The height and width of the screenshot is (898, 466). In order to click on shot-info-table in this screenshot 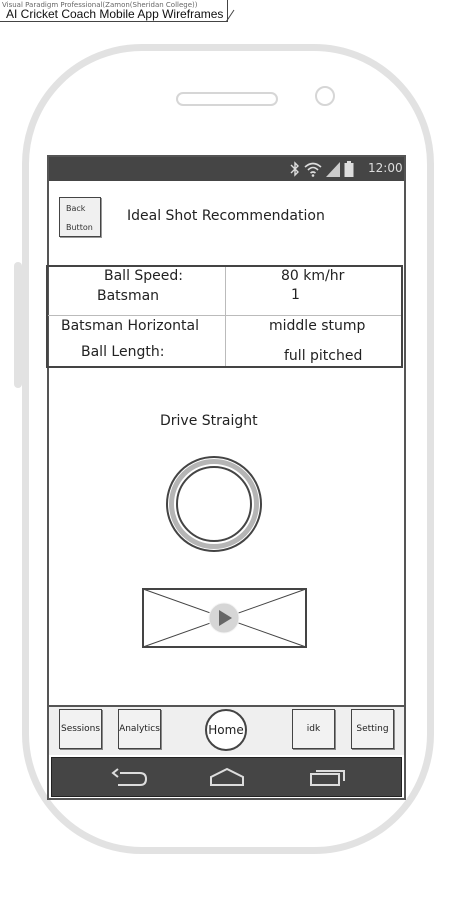, I will do `click(224, 316)`.